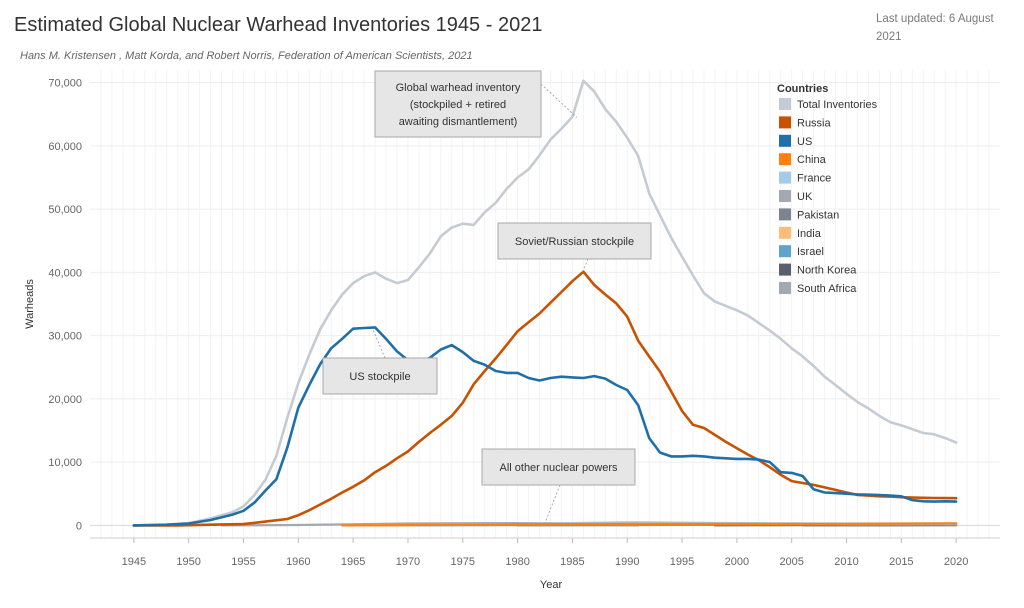 Image resolution: width=1024 pixels, height=608 pixels. I want to click on legend-label: Russia, so click(814, 123).